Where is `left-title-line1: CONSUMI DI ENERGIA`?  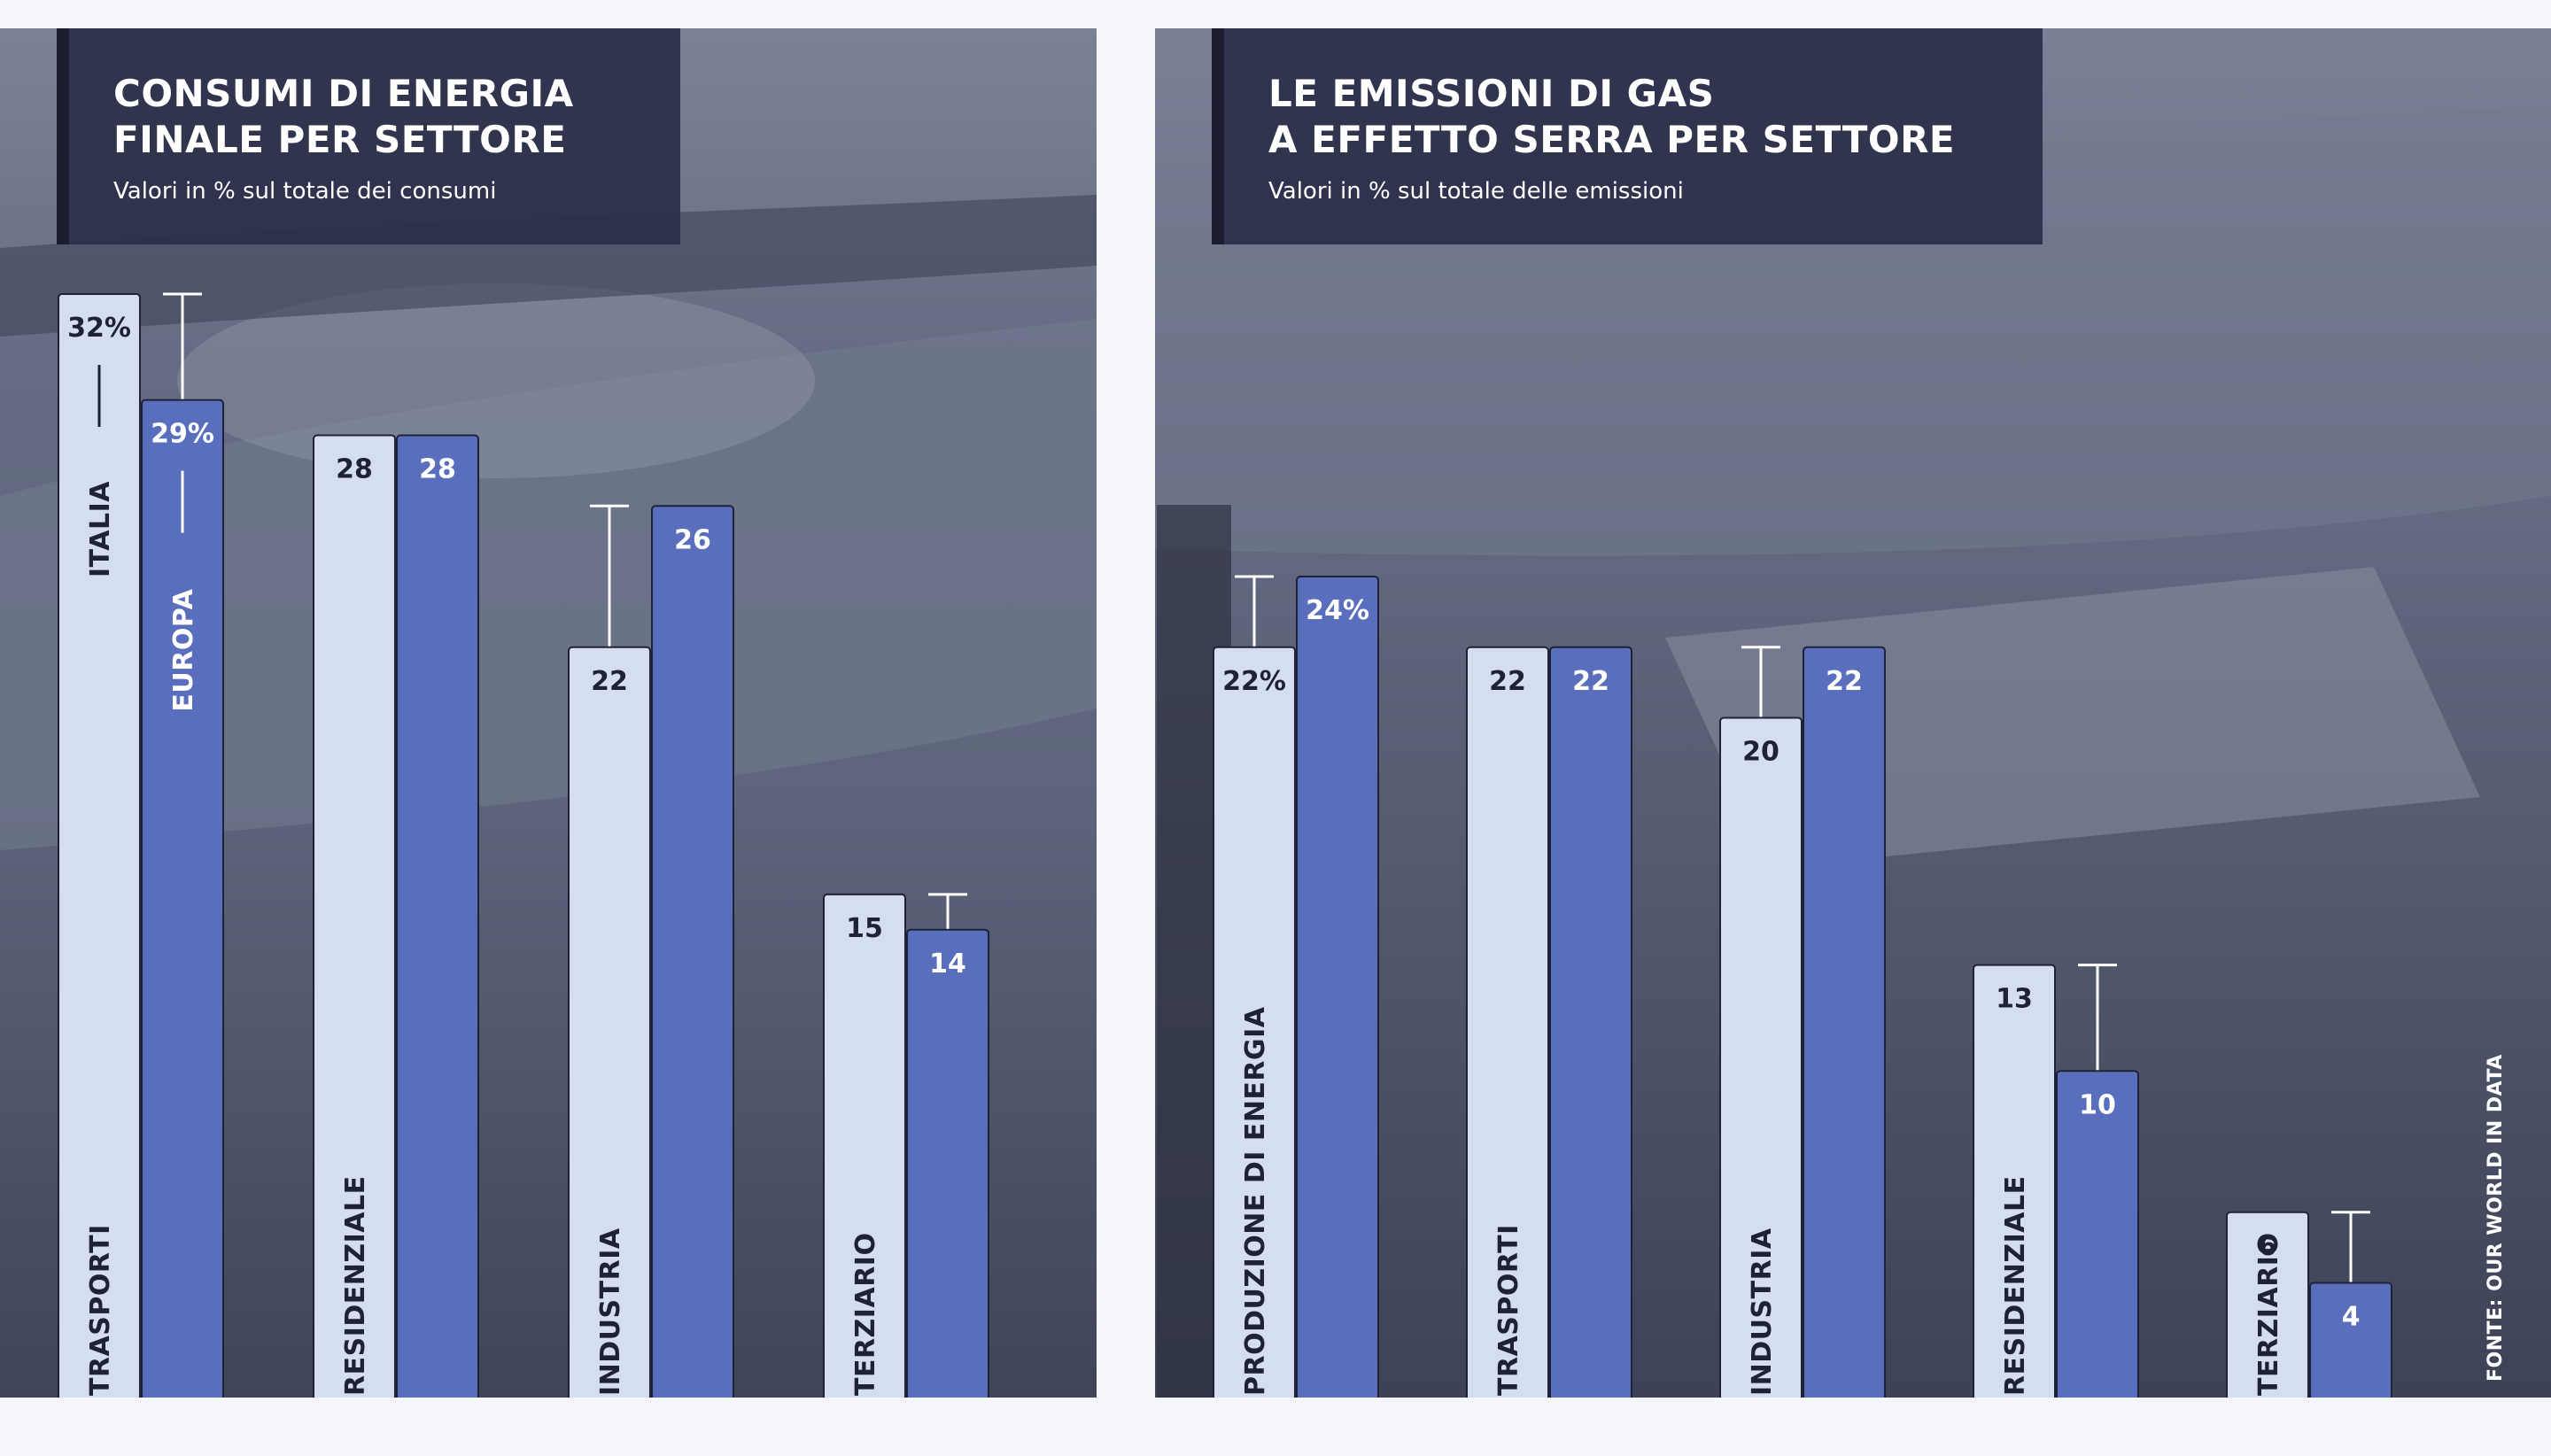 left-title-line1: CONSUMI DI ENERGIA is located at coordinates (344, 93).